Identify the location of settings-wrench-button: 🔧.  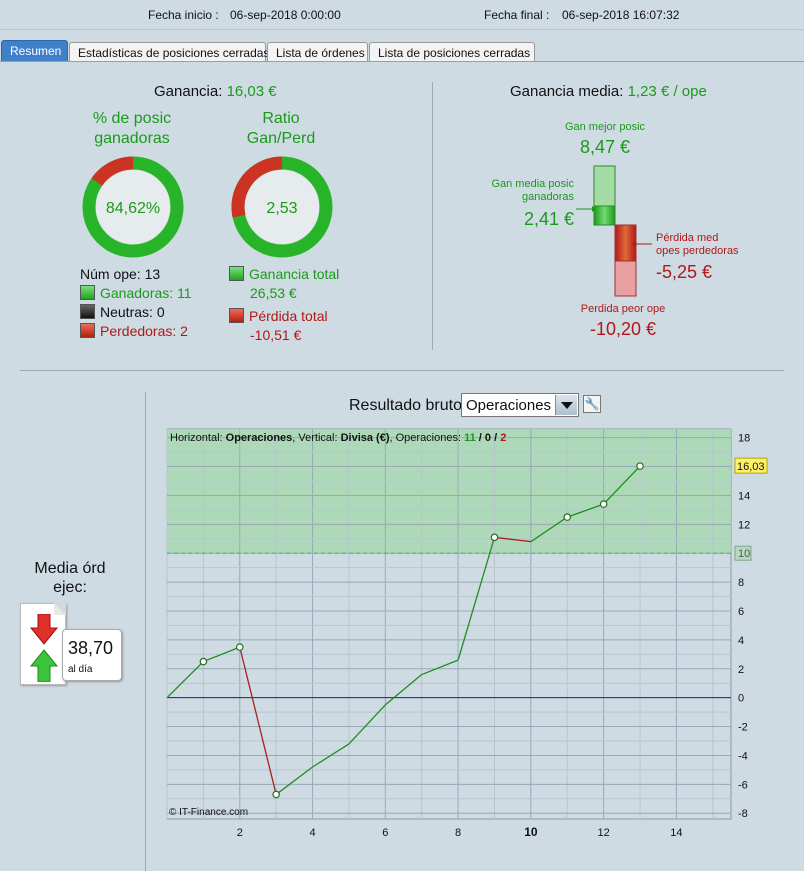
(592, 404).